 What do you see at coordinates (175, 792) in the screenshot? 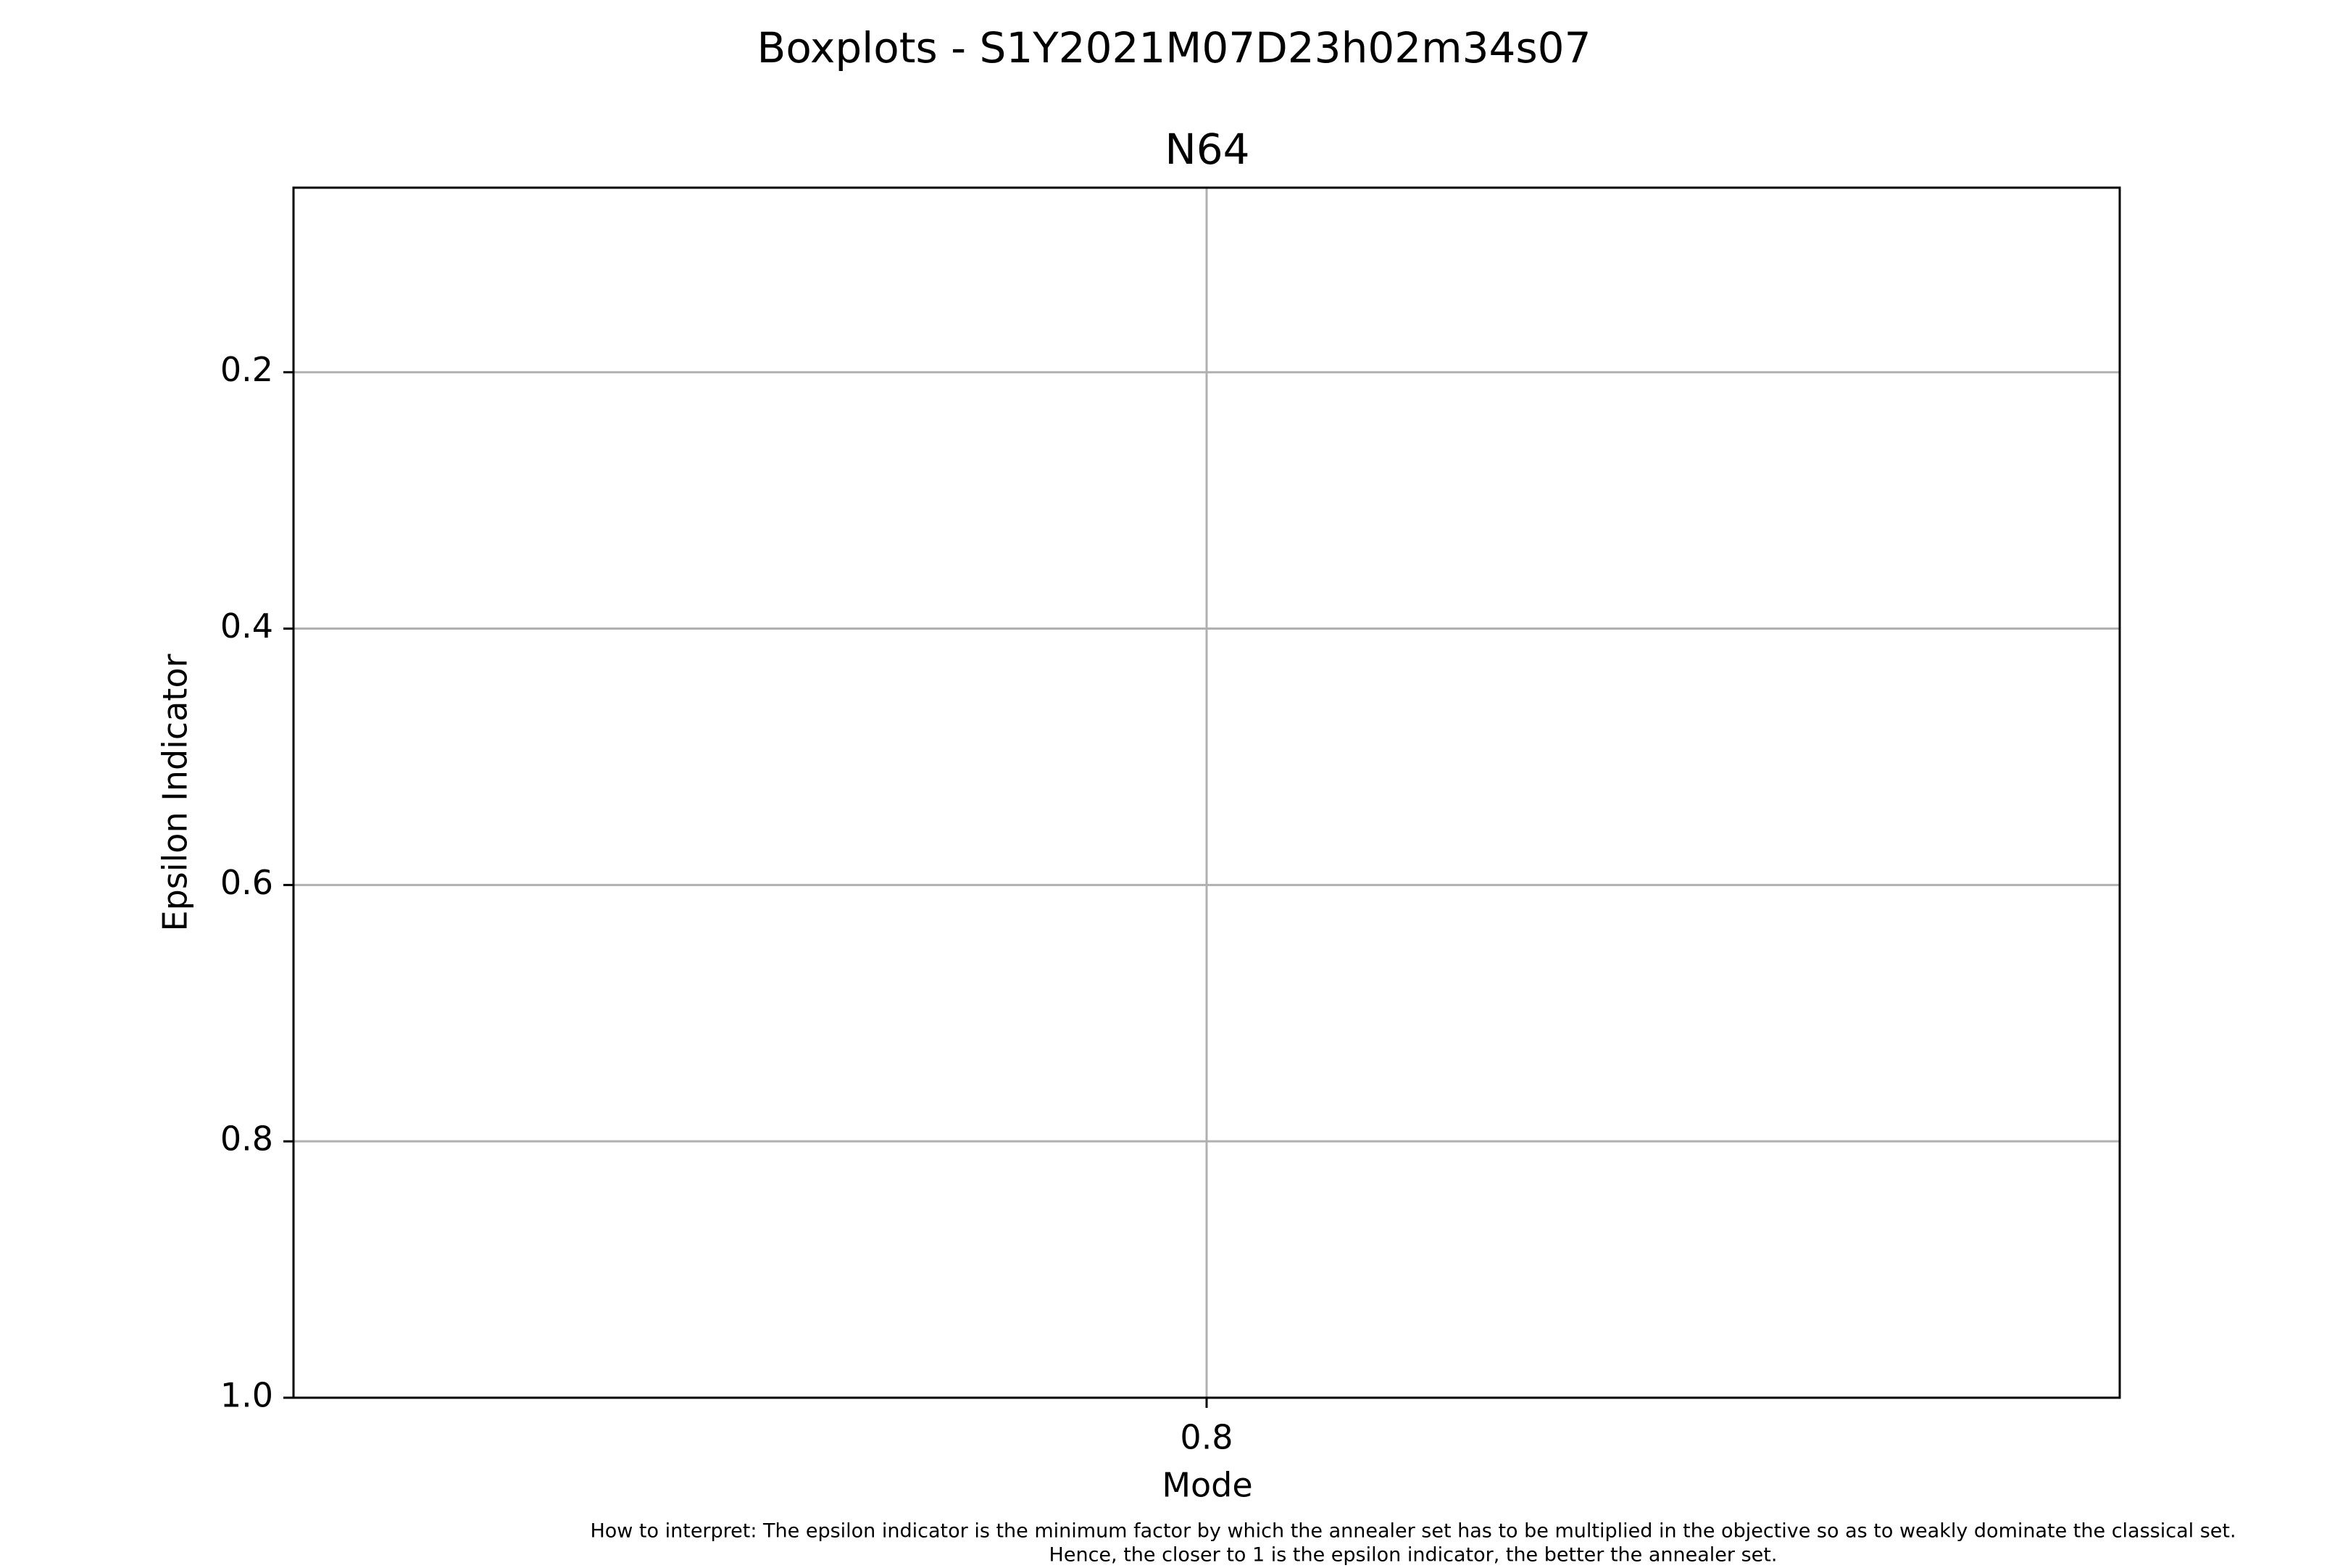
I see `y-axis-label: Epsilon Indicator` at bounding box center [175, 792].